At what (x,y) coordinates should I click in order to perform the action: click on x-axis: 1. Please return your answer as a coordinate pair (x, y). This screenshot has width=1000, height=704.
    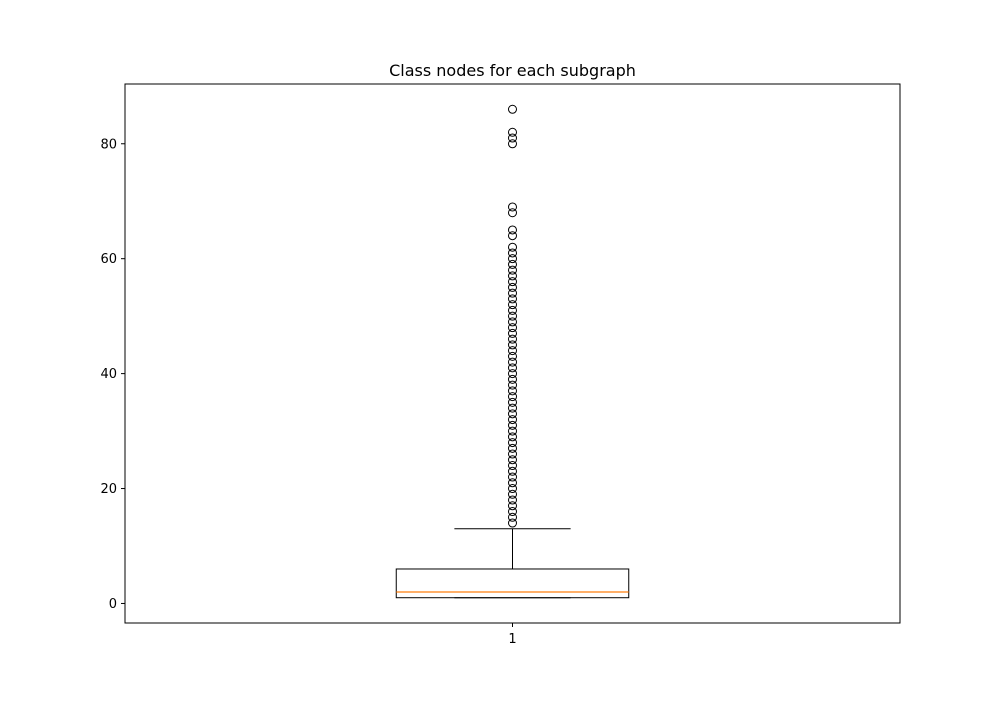
    Looking at the image, I should click on (512, 635).